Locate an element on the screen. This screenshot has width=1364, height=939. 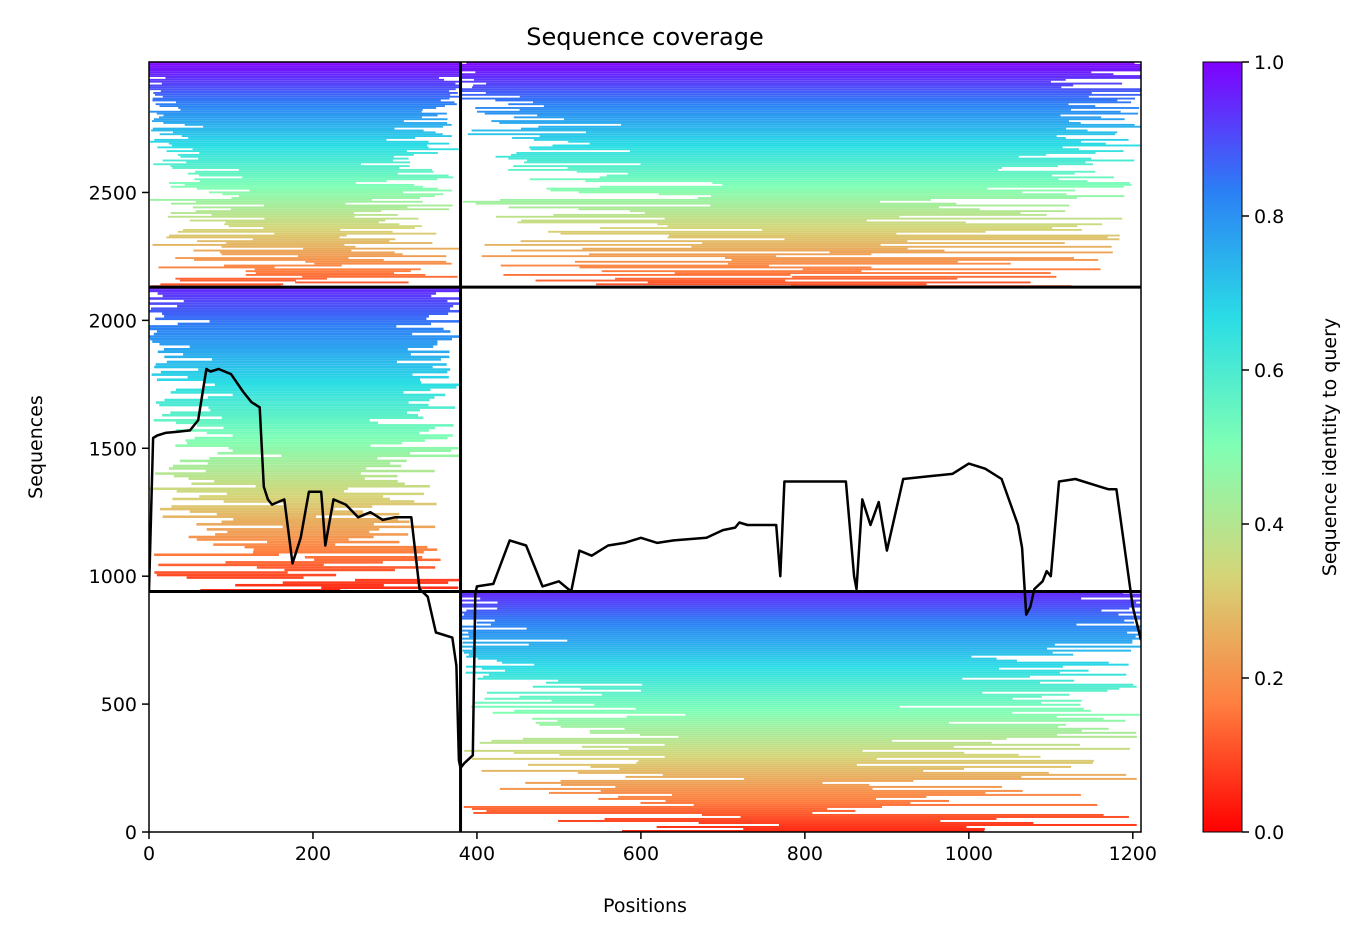
colorbar is located at coordinates (1222, 447).